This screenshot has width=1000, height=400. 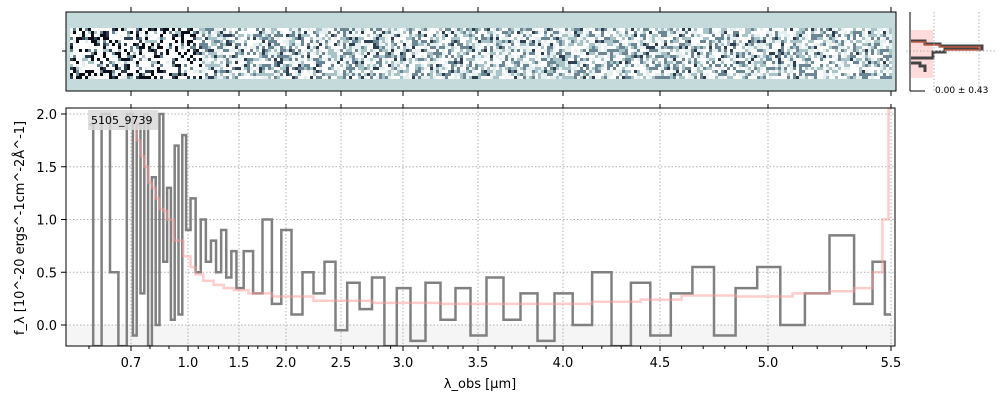 What do you see at coordinates (51, 221) in the screenshot?
I see `y-axis-ticks: 0.00.51.01.52.0` at bounding box center [51, 221].